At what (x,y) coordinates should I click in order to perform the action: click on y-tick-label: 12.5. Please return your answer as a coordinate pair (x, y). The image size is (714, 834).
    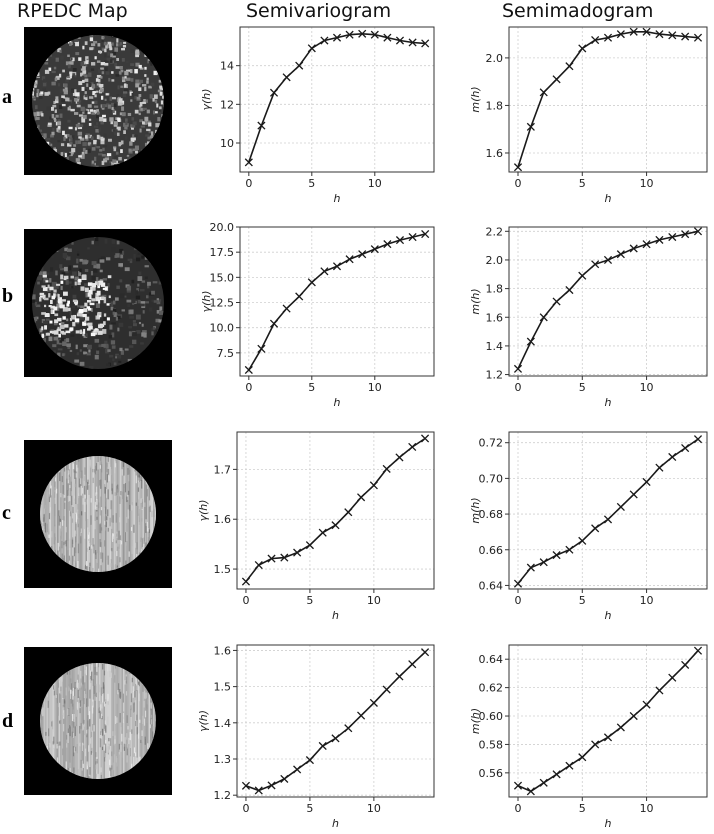
    Looking at the image, I should click on (222, 303).